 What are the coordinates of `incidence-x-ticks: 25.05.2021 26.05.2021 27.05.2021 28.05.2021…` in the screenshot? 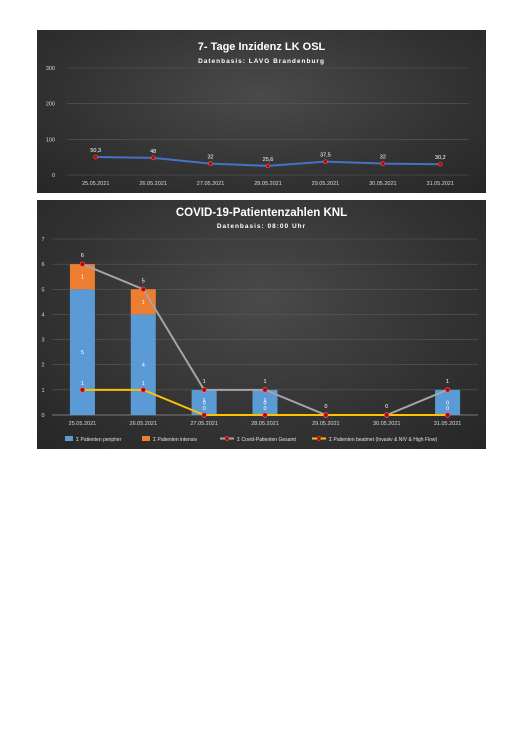 It's located at (268, 184).